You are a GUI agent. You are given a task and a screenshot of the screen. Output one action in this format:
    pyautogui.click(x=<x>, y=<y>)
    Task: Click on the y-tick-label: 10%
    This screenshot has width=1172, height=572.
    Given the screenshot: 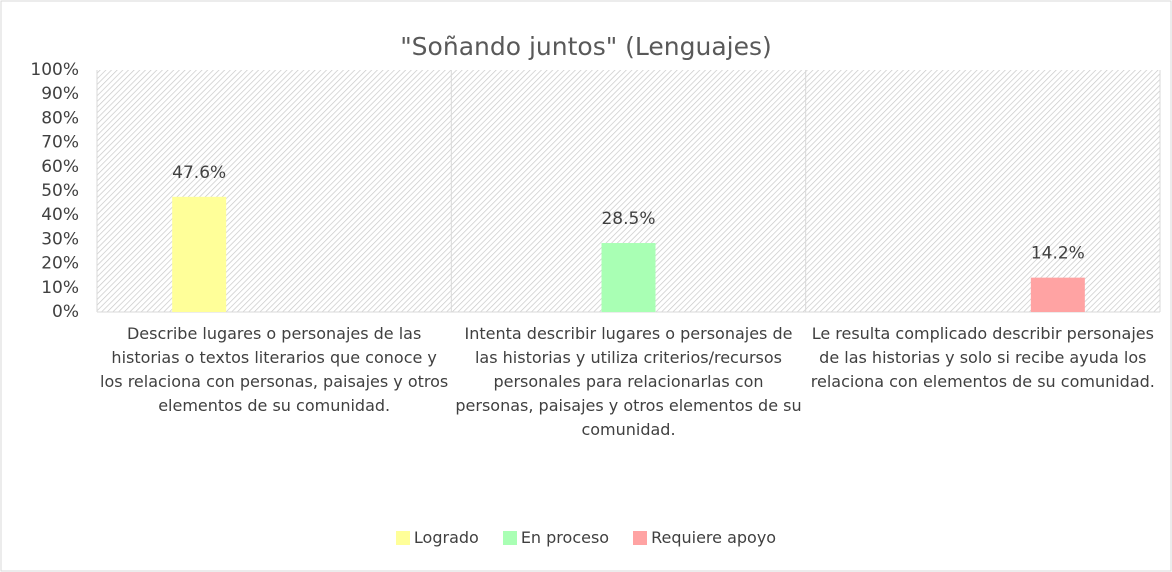 What is the action you would take?
    pyautogui.click(x=60, y=288)
    